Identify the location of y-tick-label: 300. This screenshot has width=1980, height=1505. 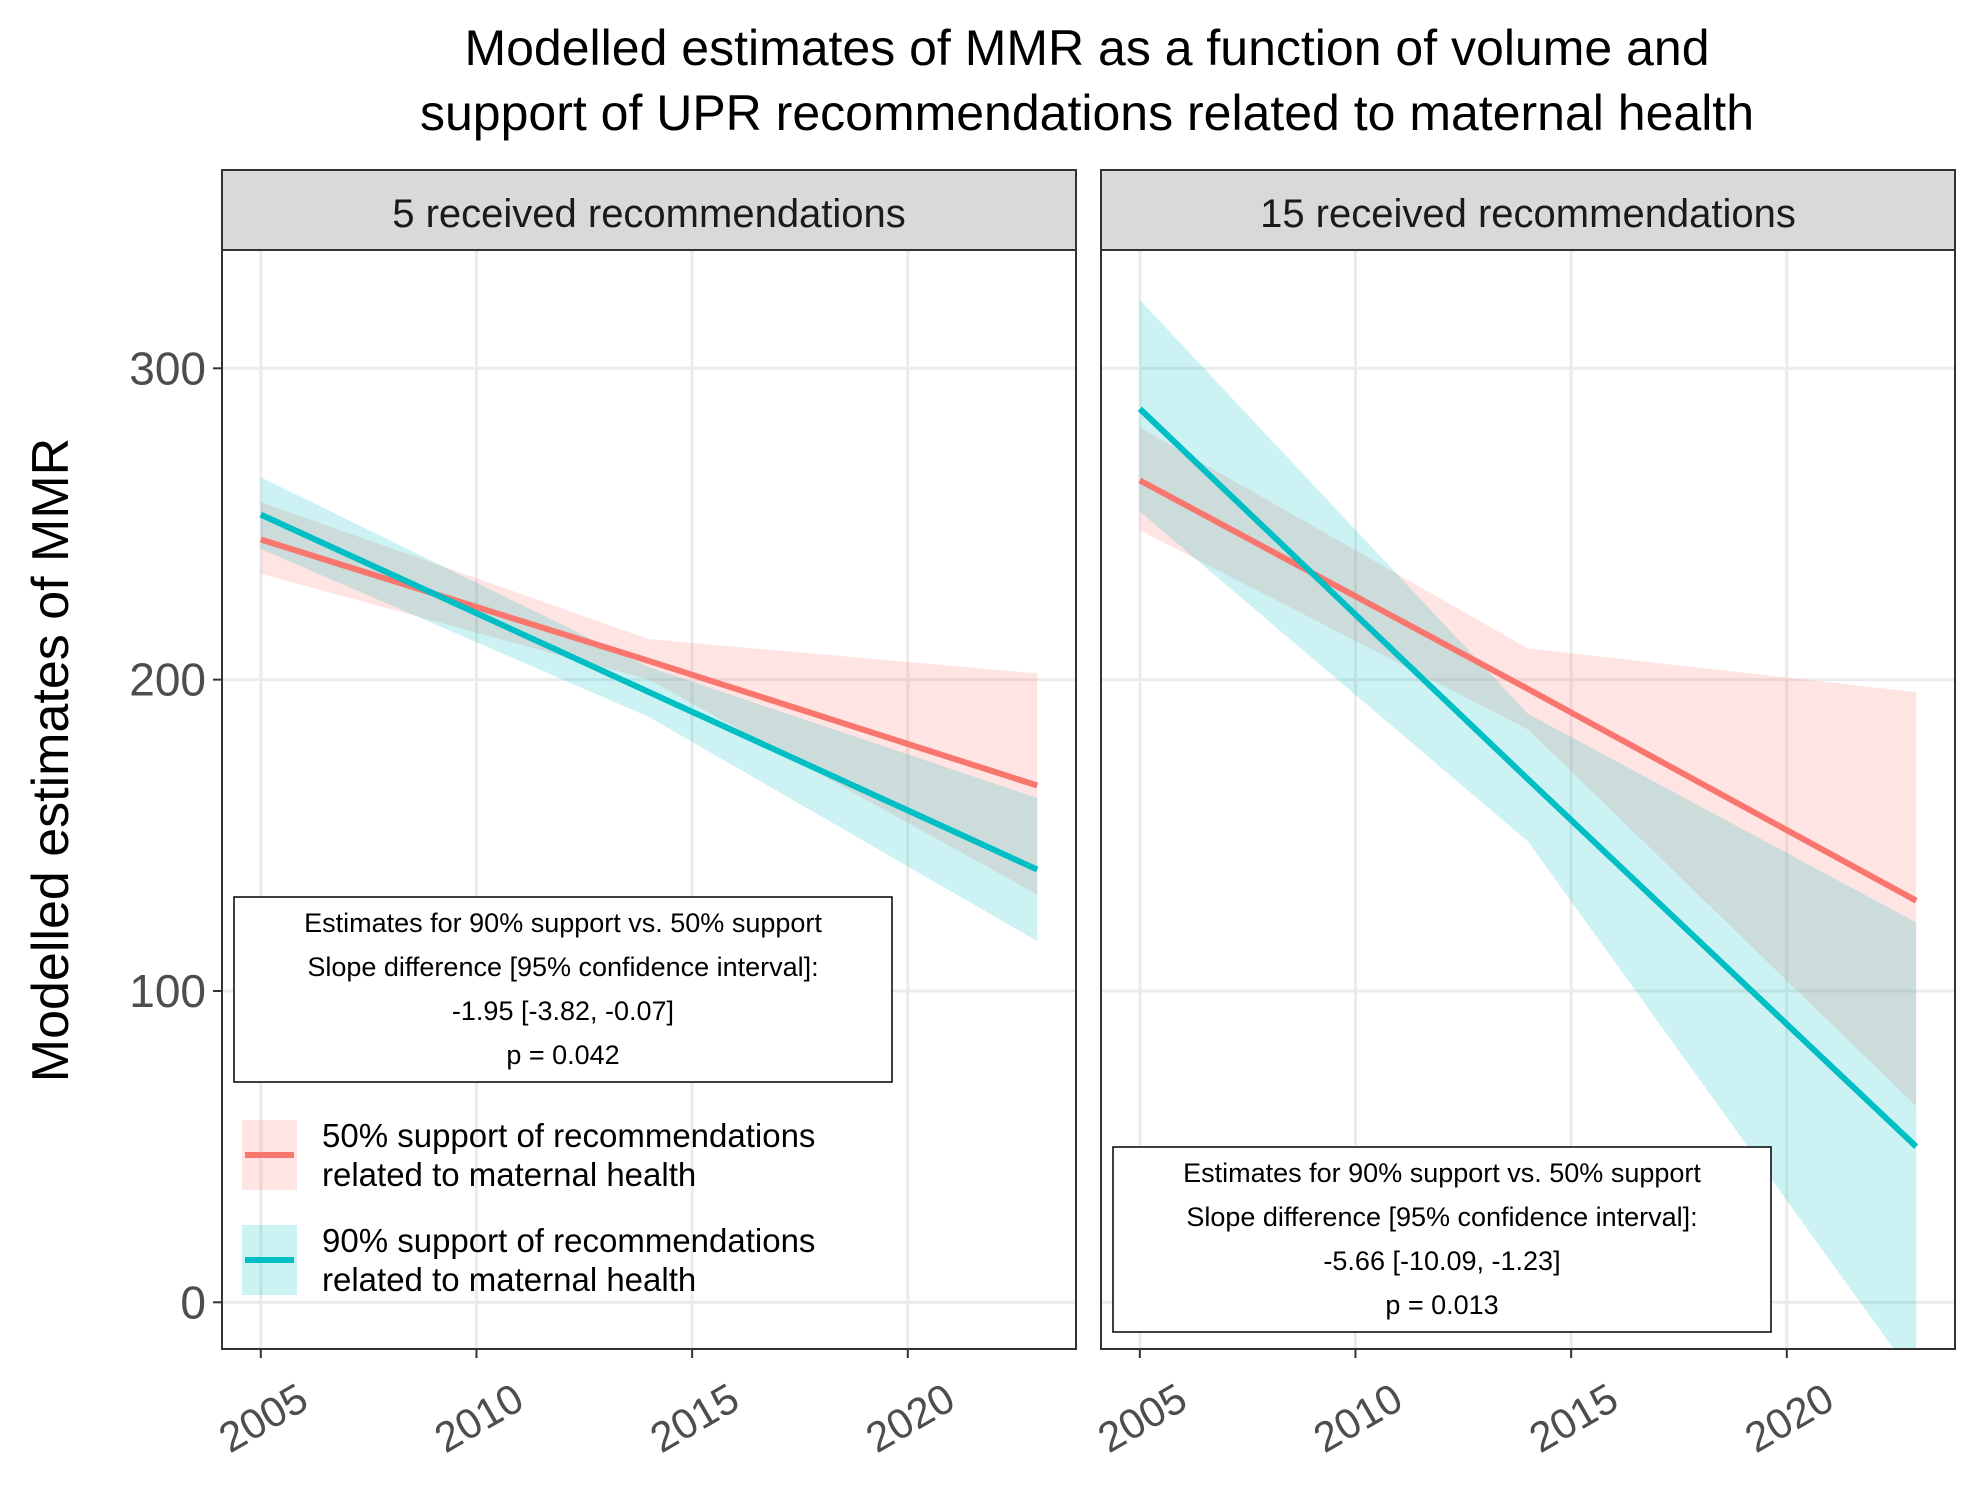
(167, 368).